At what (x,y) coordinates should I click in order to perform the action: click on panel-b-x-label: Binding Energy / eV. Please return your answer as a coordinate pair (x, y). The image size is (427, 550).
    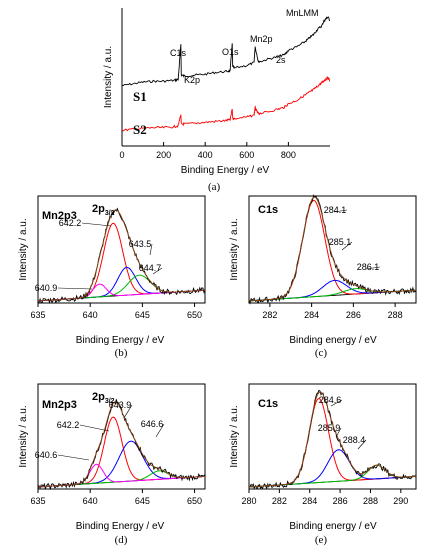
    Looking at the image, I should click on (120, 340).